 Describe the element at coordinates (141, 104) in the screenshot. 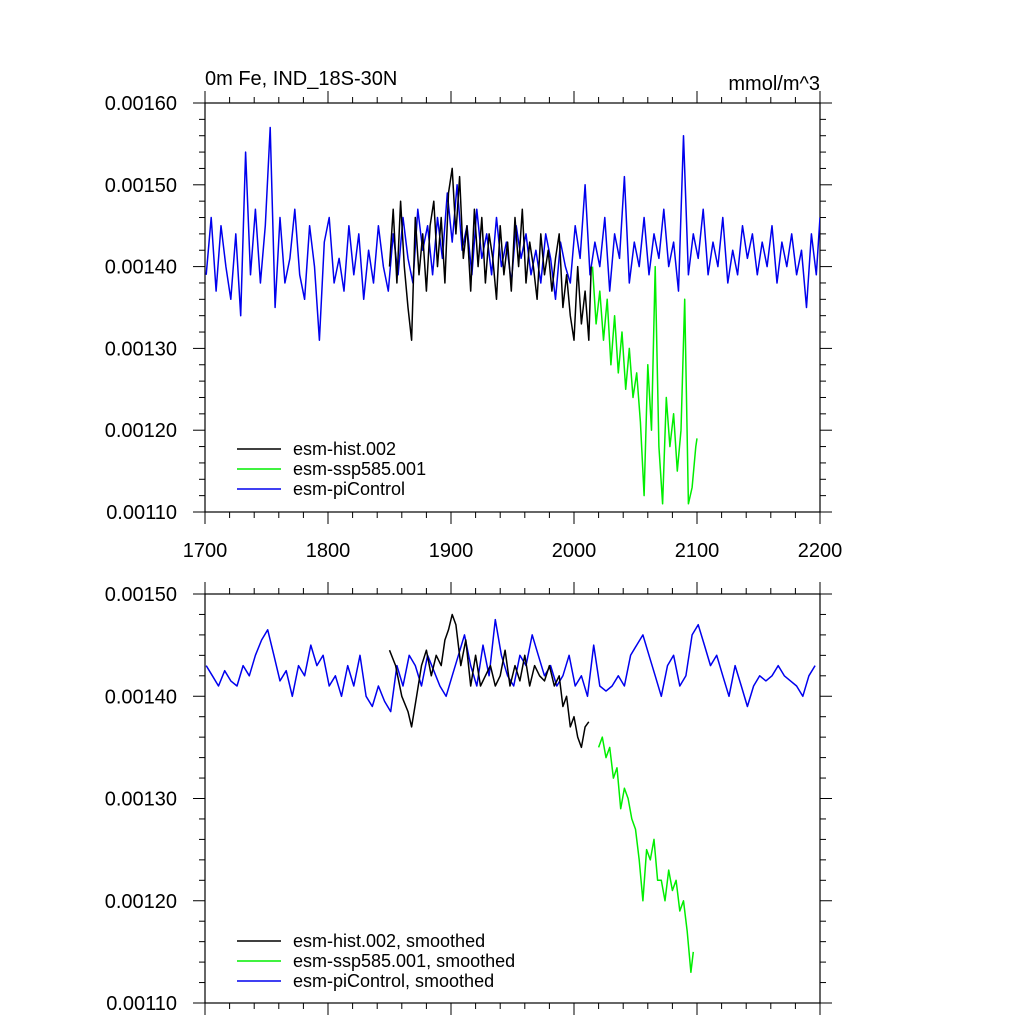

I see `panel1-y-tick-label: 0.00160` at that location.